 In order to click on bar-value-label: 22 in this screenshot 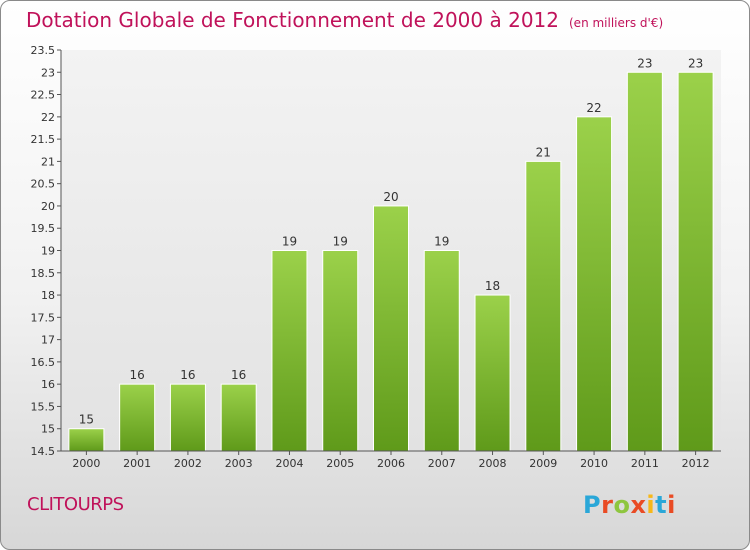, I will do `click(593, 108)`.